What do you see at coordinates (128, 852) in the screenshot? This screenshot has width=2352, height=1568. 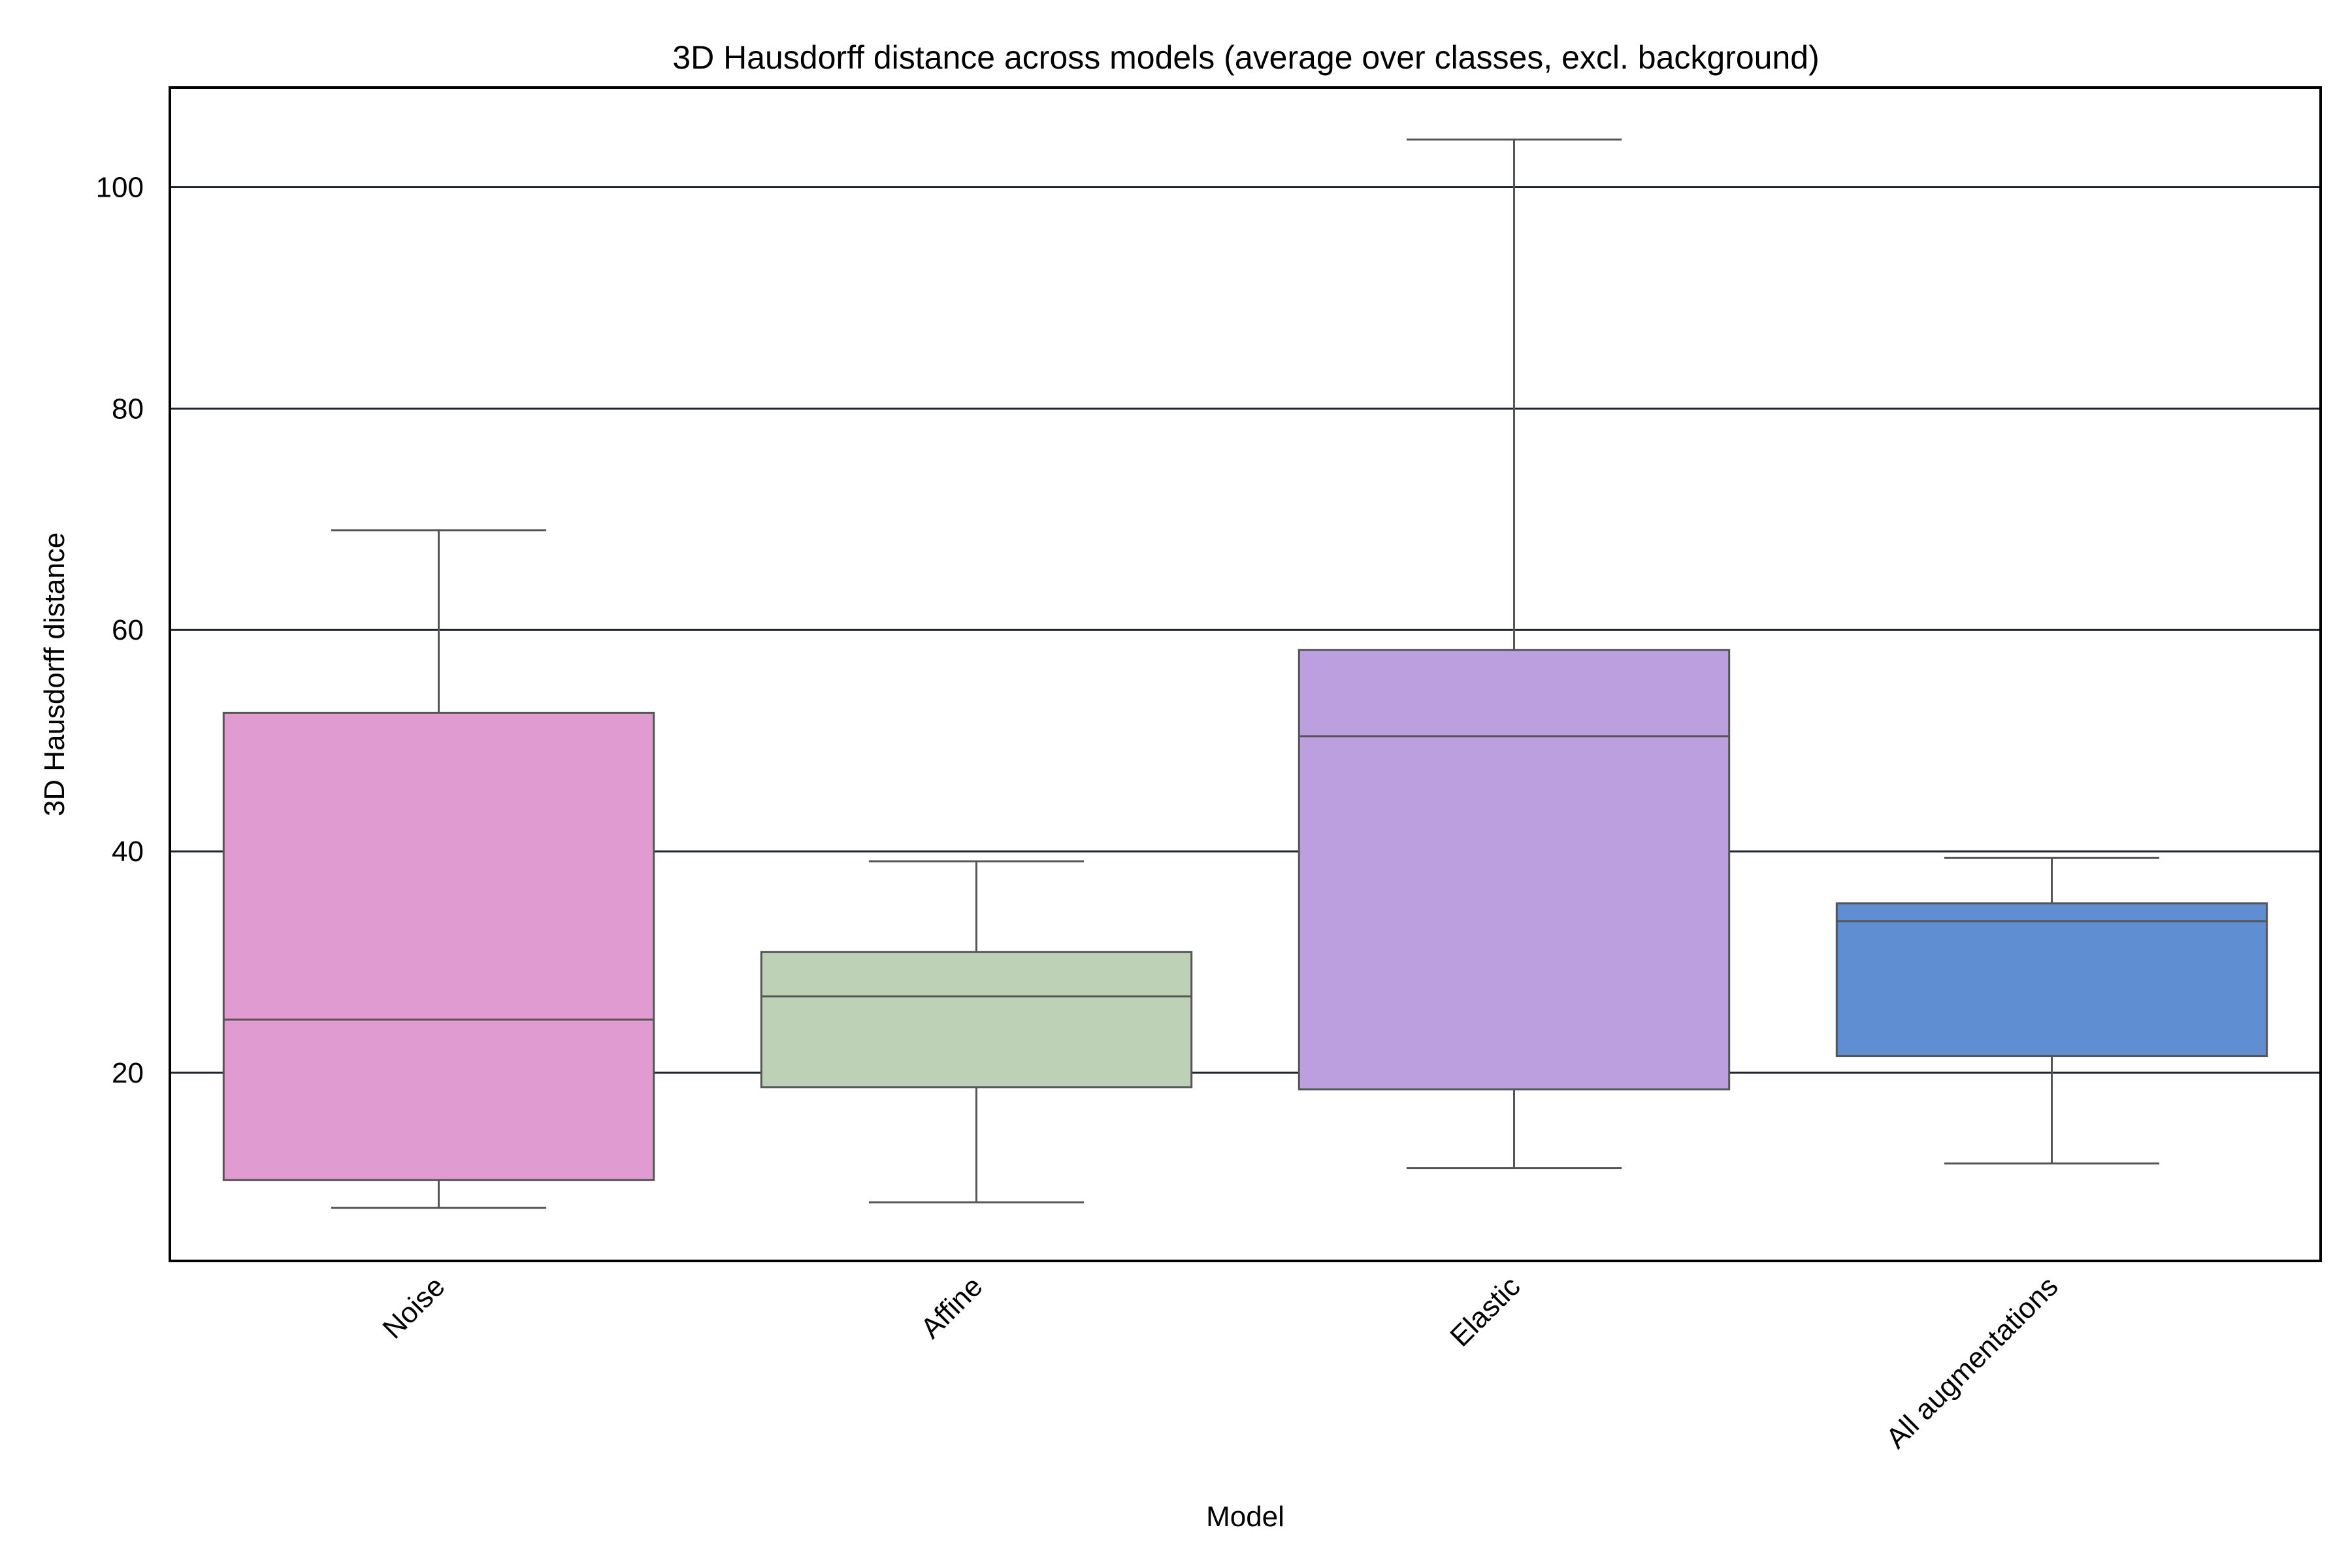 I see `y-tick-label-40: 40` at bounding box center [128, 852].